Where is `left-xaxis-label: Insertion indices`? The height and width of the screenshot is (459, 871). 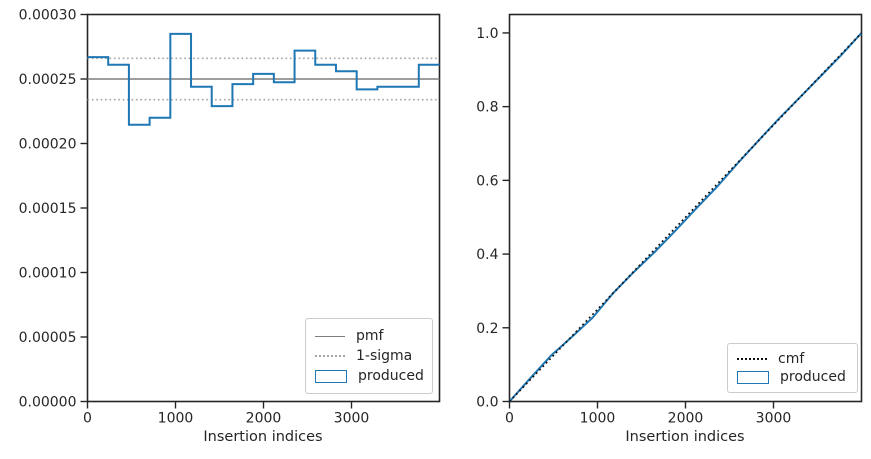 left-xaxis-label: Insertion indices is located at coordinates (263, 437).